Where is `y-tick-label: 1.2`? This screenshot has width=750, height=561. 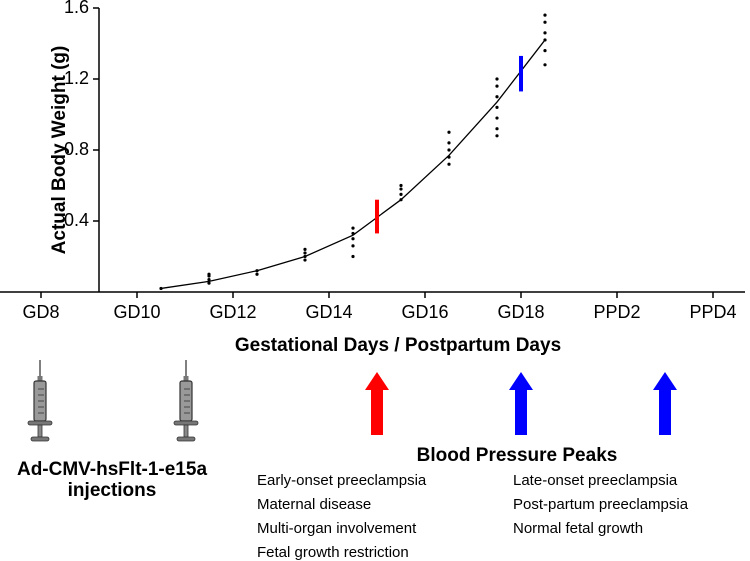 y-tick-label: 1.2 is located at coordinates (76, 78).